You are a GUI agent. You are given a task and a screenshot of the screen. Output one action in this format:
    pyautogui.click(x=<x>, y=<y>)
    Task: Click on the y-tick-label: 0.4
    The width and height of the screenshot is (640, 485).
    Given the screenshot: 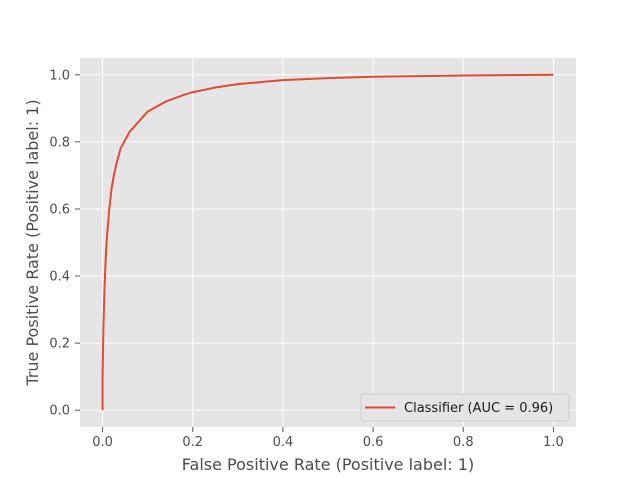 What is the action you would take?
    pyautogui.click(x=59, y=277)
    